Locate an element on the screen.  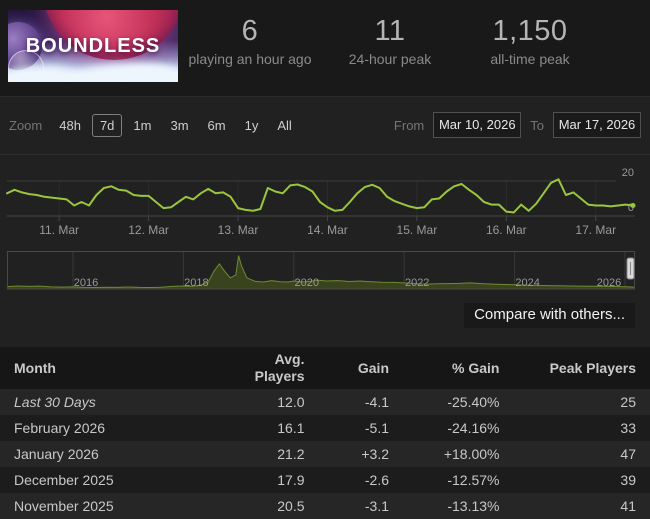
month-cell: February 2026 is located at coordinates (110, 428).